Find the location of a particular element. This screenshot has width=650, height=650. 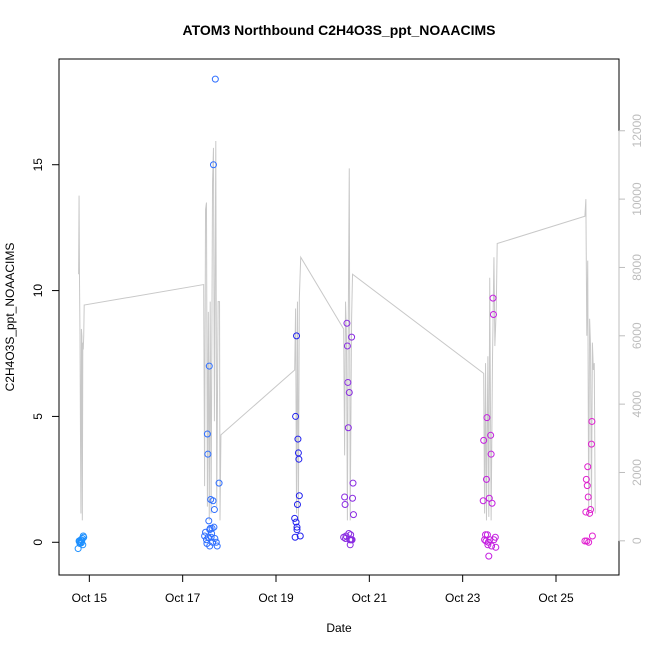

y2-tick-label: 4000 is located at coordinates (637, 403).